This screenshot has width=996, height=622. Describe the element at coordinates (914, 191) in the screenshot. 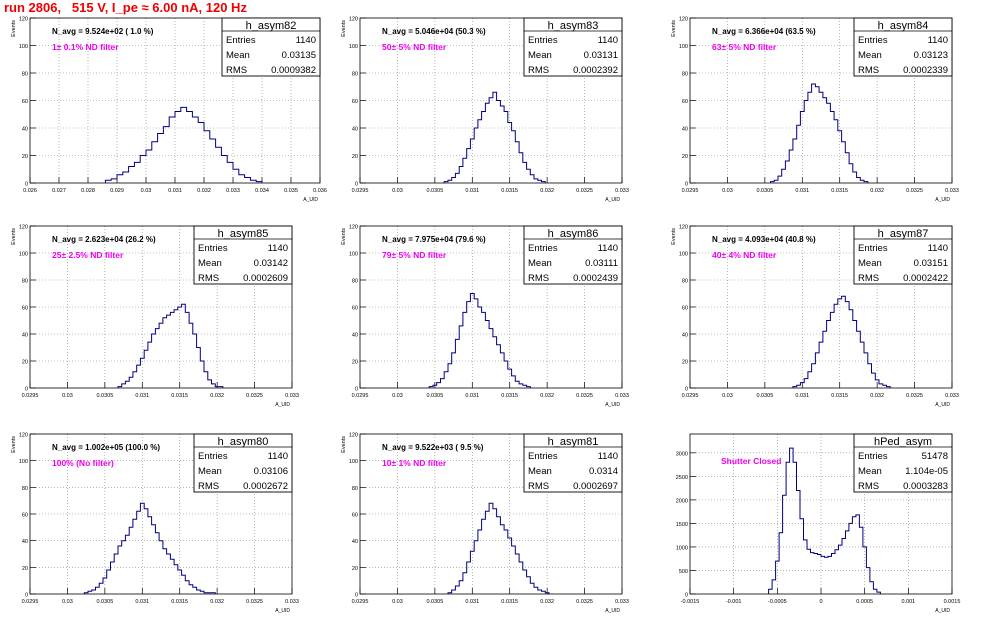

I see `x-tick-label: 0.0325` at that location.